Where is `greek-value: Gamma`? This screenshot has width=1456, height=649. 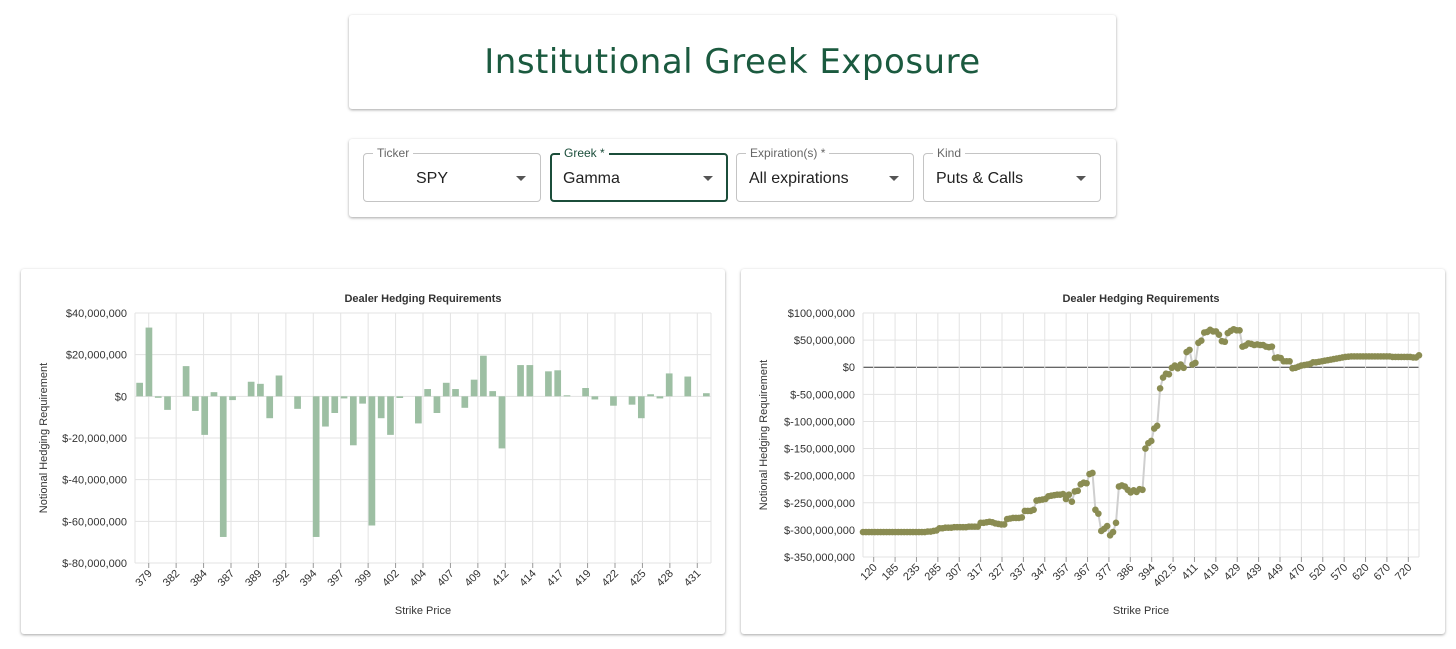 greek-value: Gamma is located at coordinates (591, 178).